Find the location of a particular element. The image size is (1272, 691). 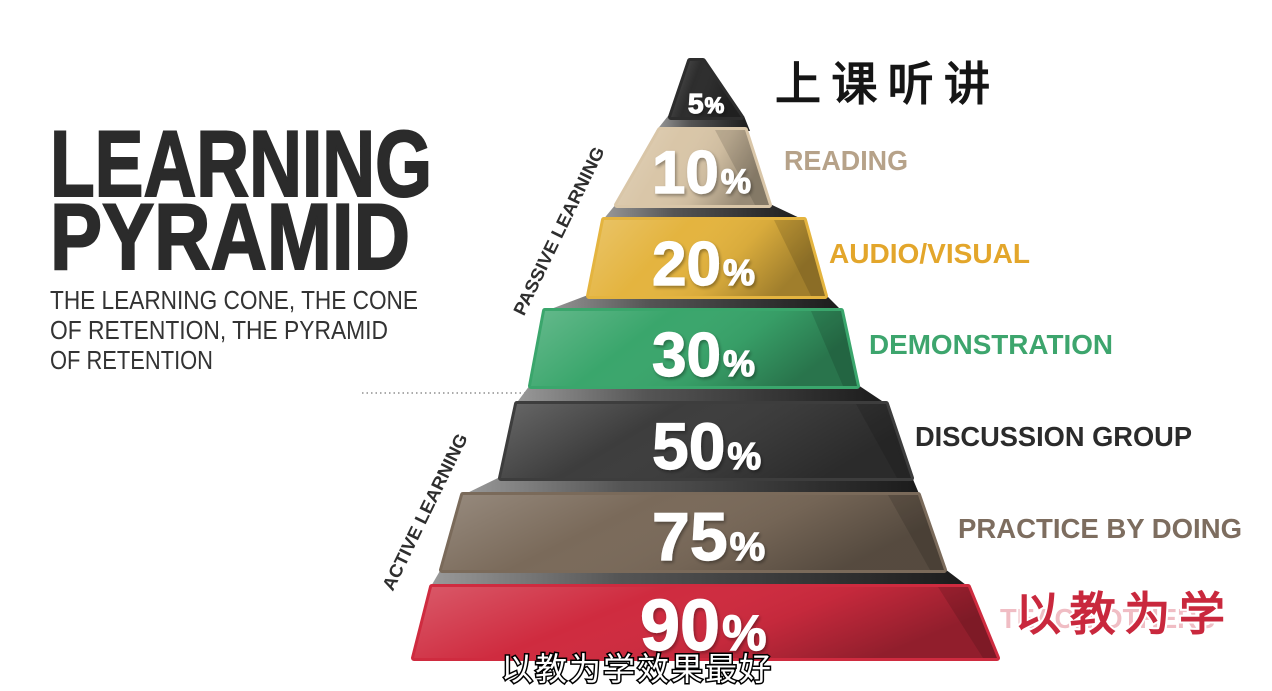

layer-percentages: 5% 10% 20% 30% 50% 75% 90% is located at coordinates (703, 376).